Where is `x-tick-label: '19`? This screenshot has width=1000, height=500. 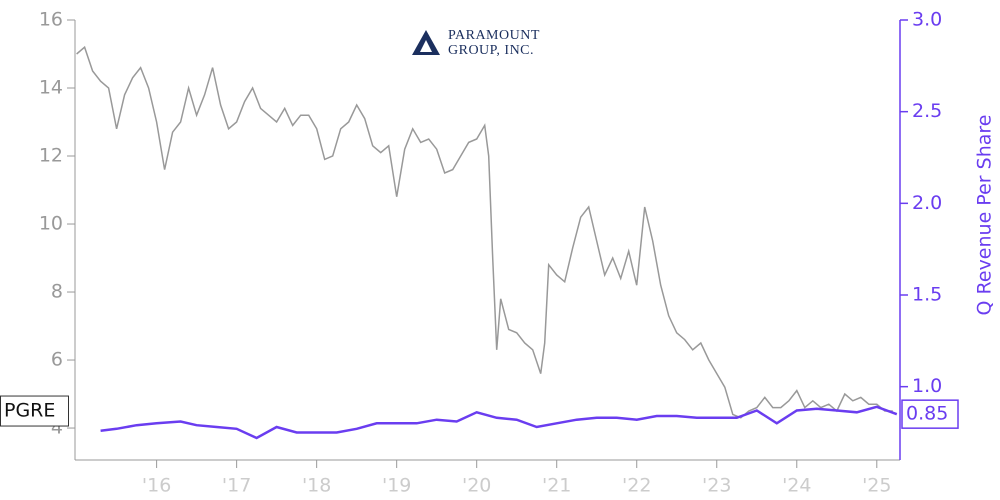 x-tick-label: '19 is located at coordinates (396, 486).